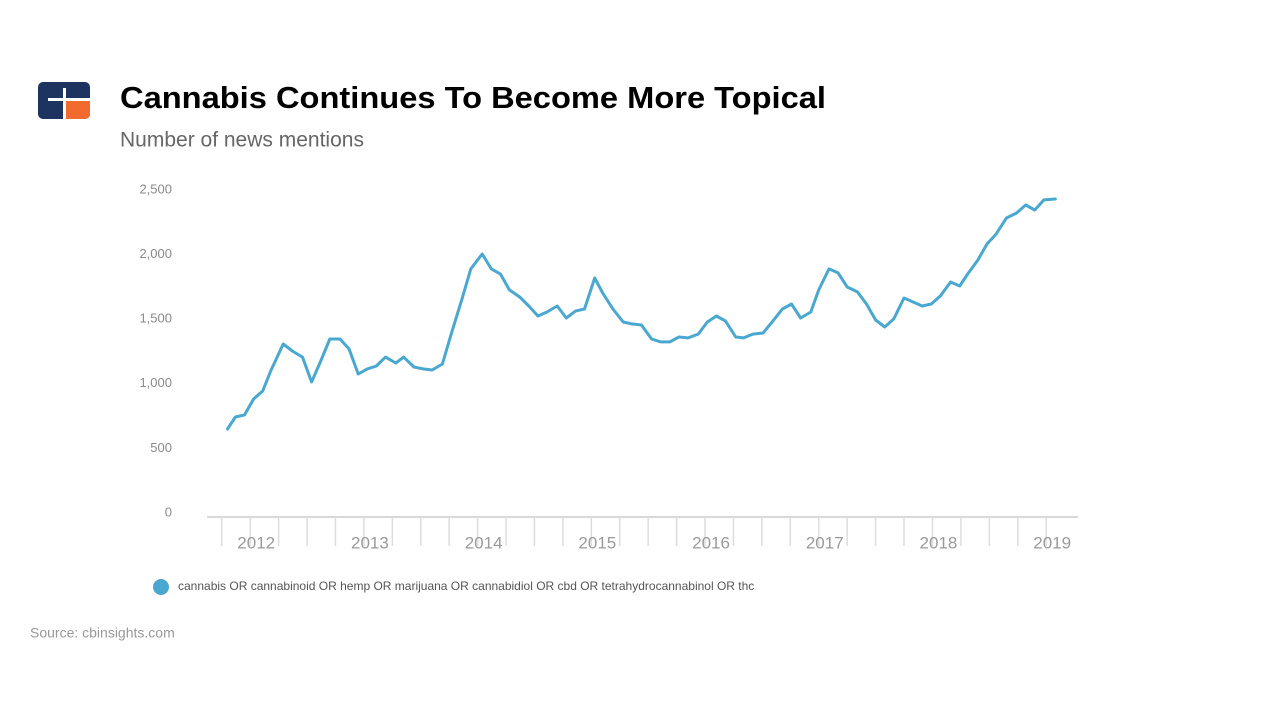 Image resolution: width=1280 pixels, height=720 pixels. I want to click on legend-marker, so click(161, 587).